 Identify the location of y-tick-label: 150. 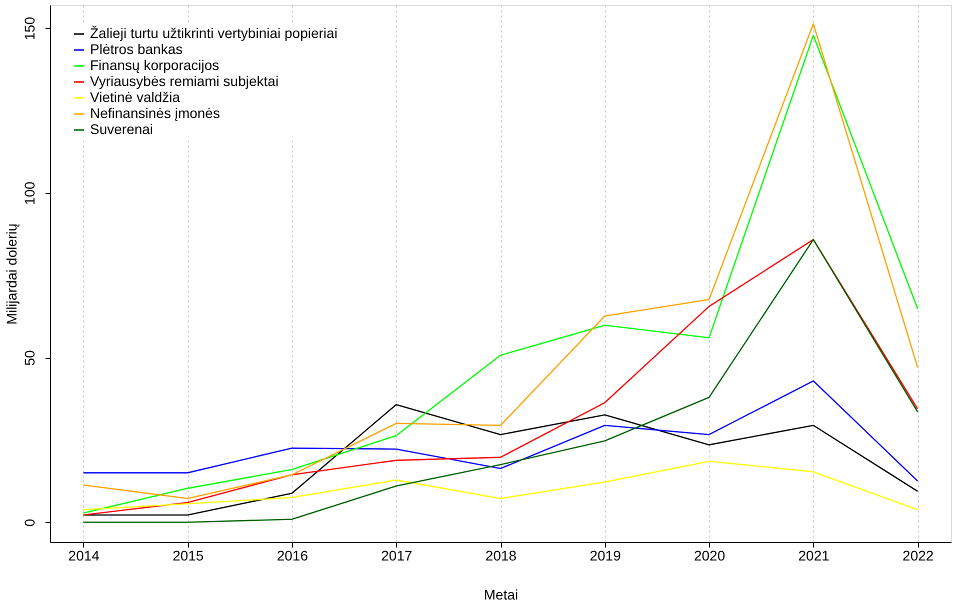
(30, 28).